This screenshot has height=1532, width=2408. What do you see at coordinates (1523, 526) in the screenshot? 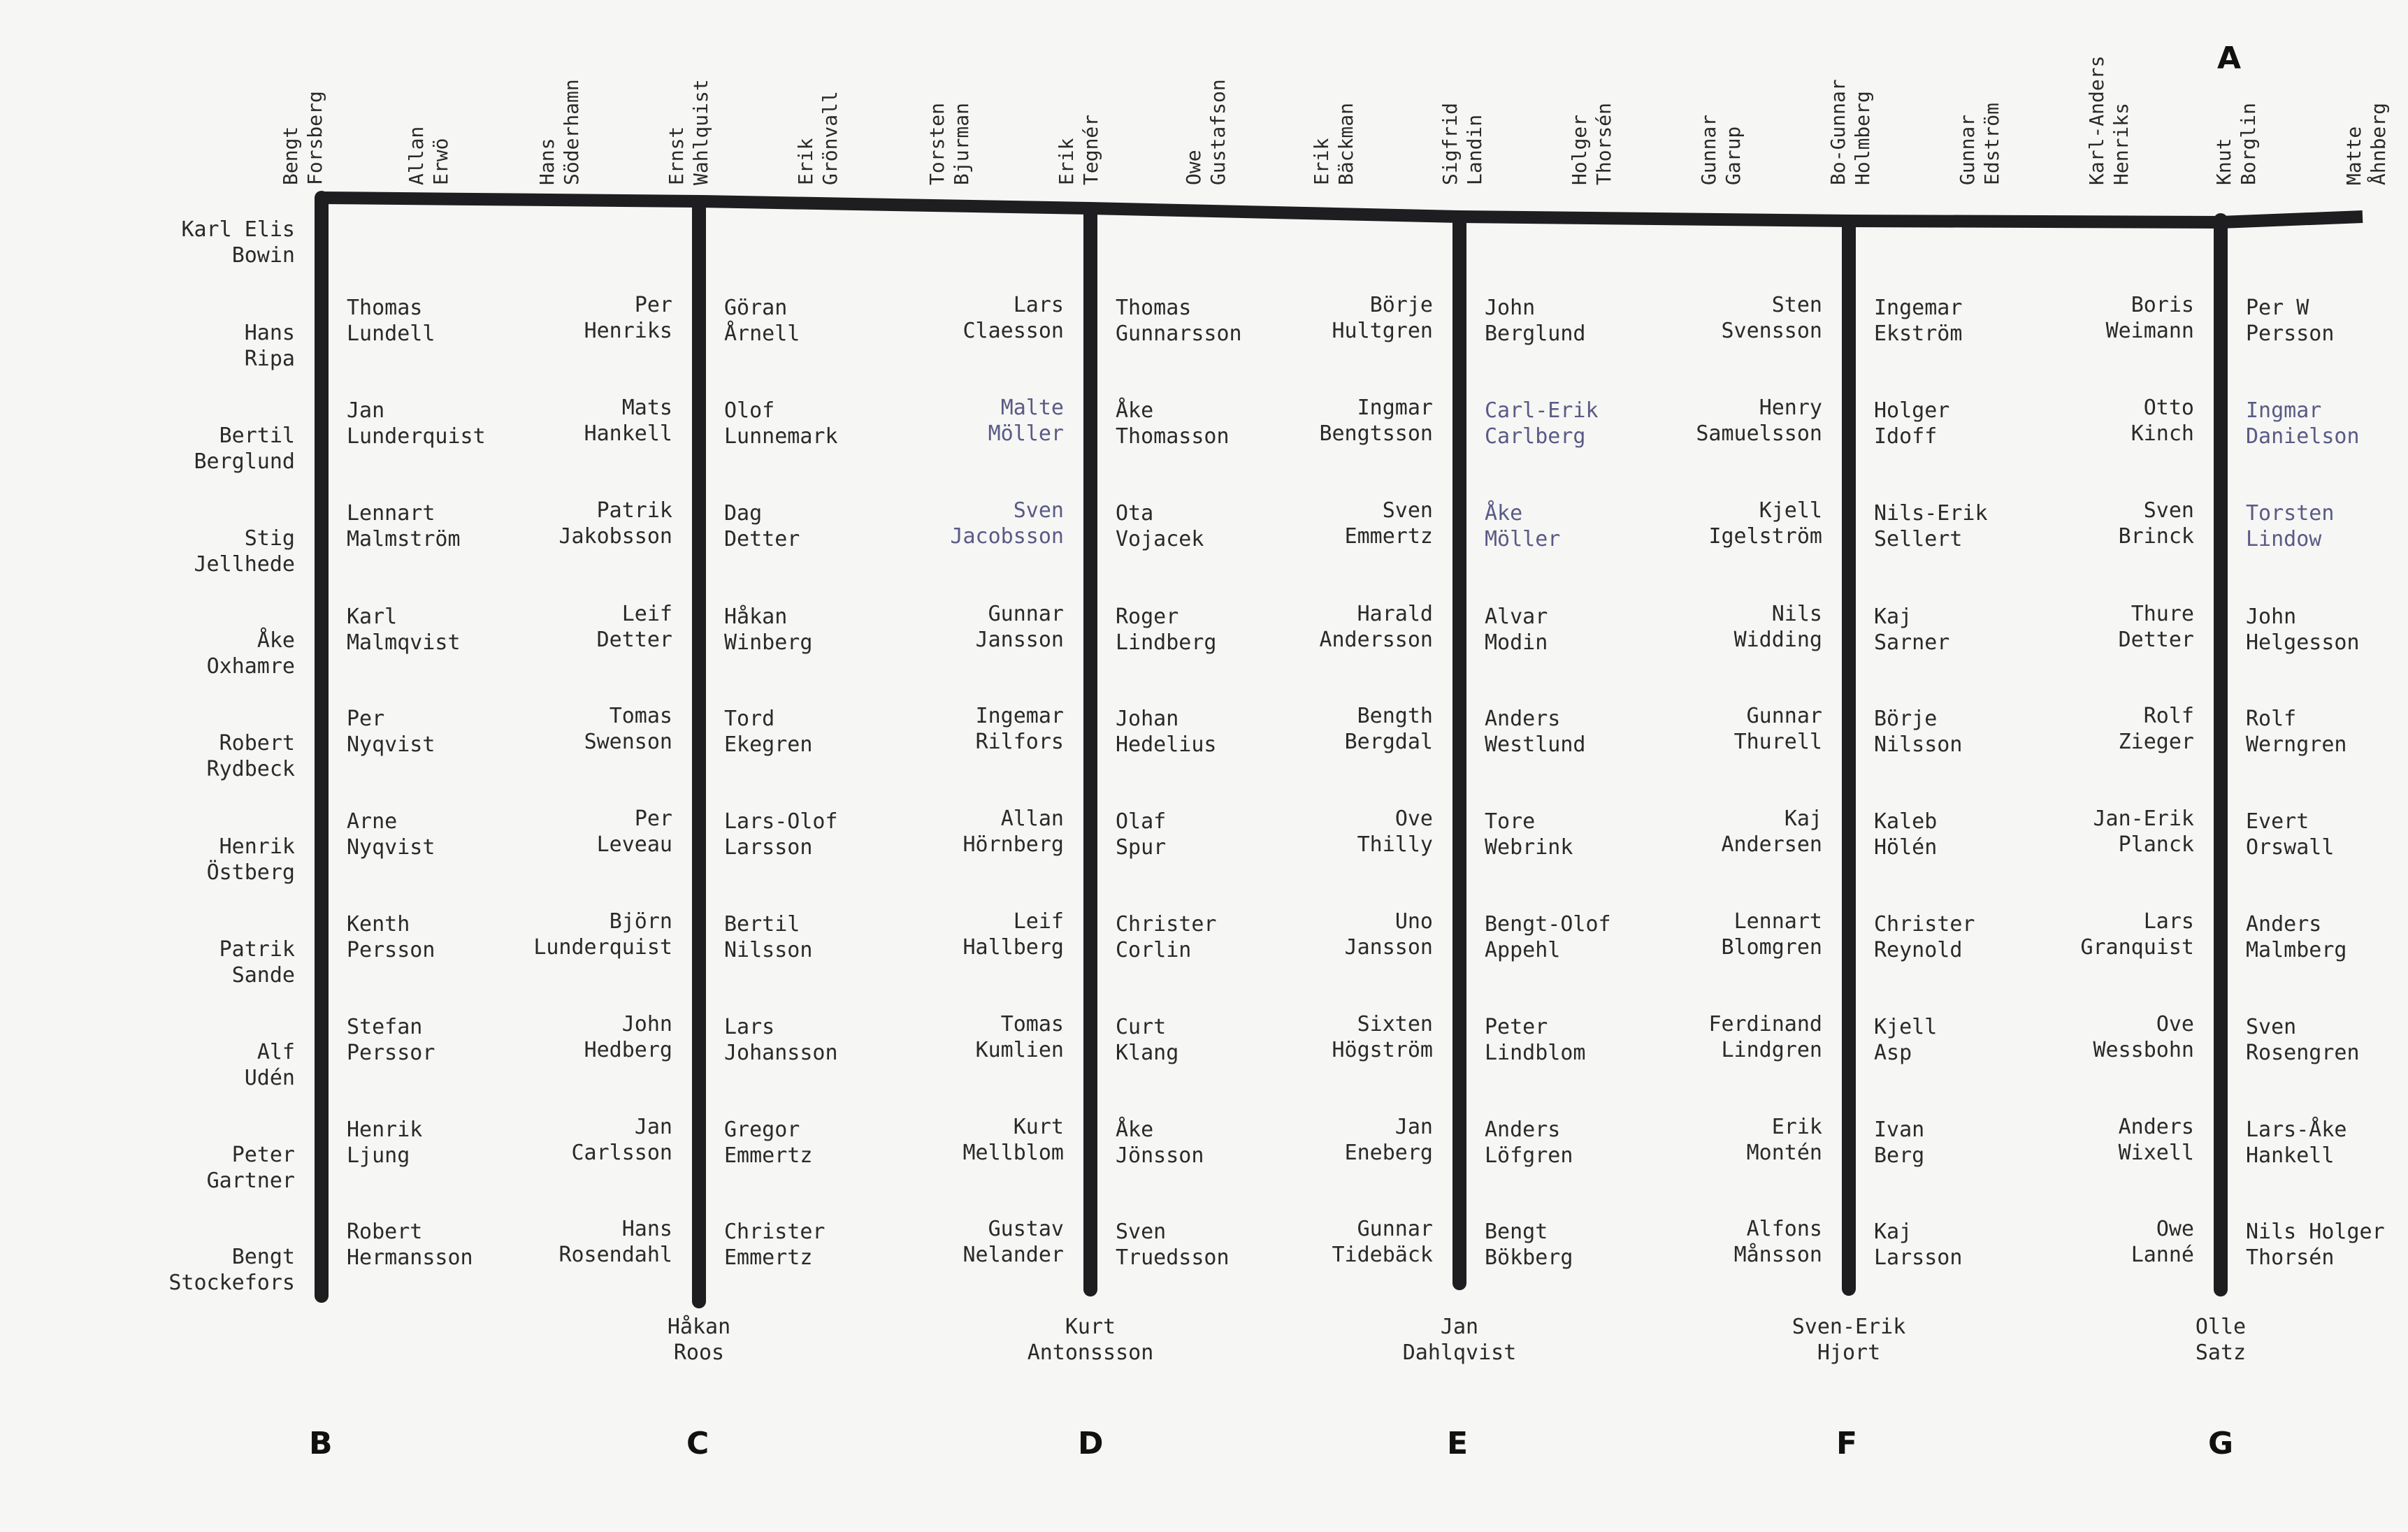
I see `name-entry: Åke Möller` at bounding box center [1523, 526].